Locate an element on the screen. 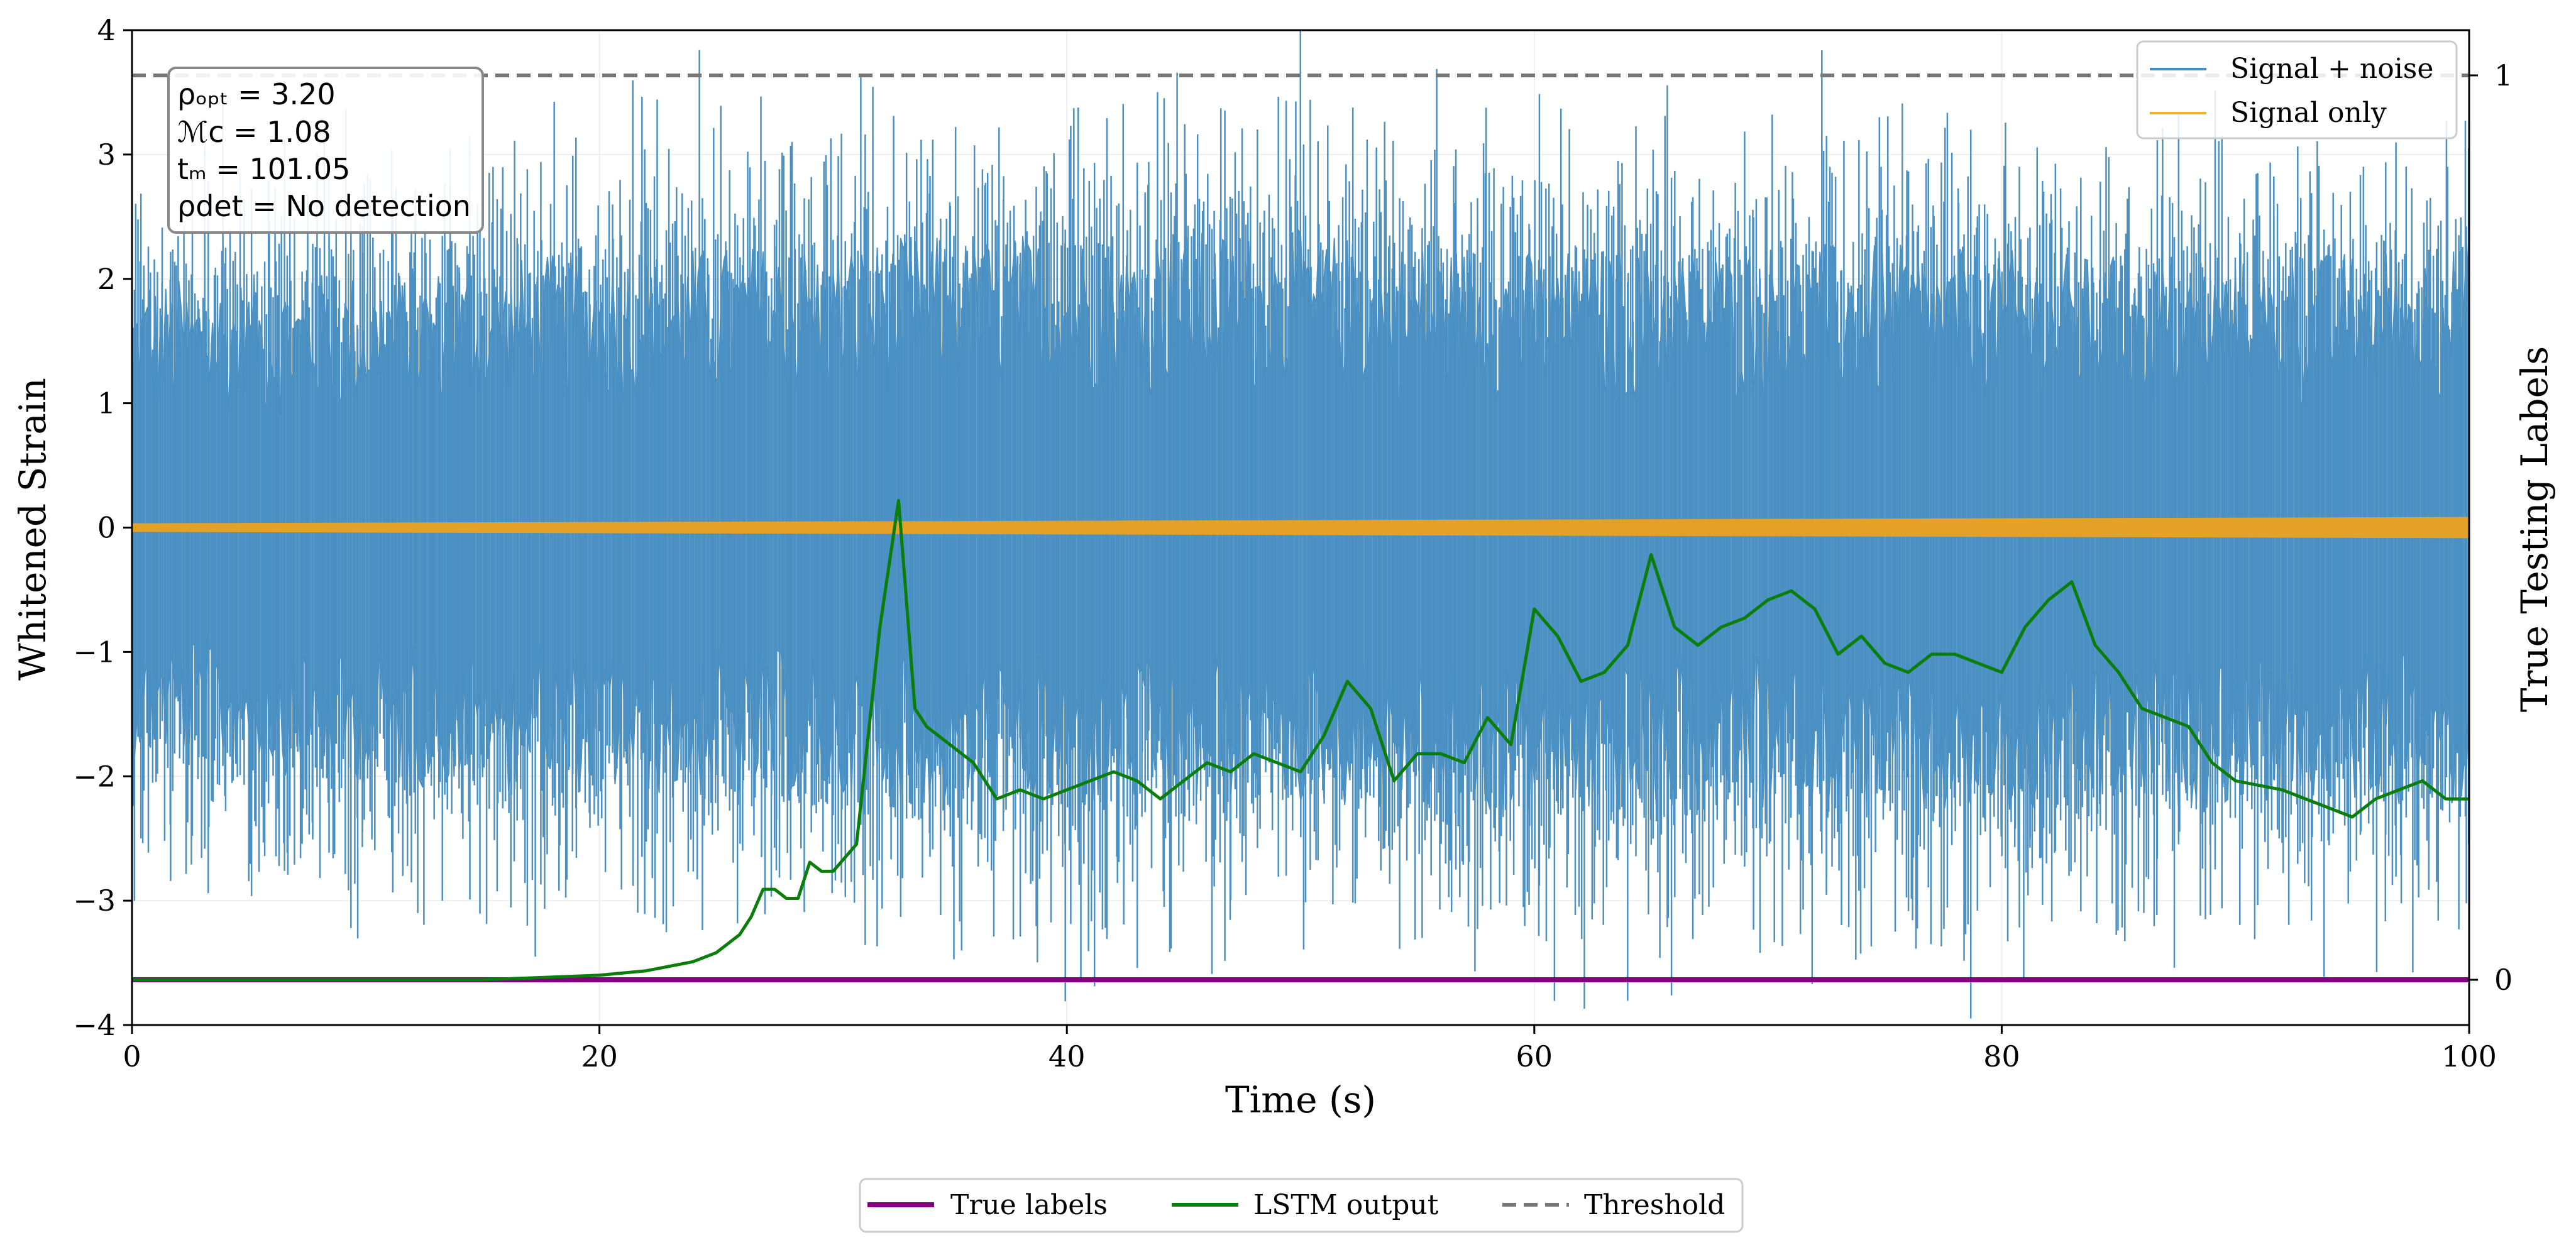 The width and height of the screenshot is (2576, 1250). legend-true-labels-label: True labels is located at coordinates (1029, 1205).